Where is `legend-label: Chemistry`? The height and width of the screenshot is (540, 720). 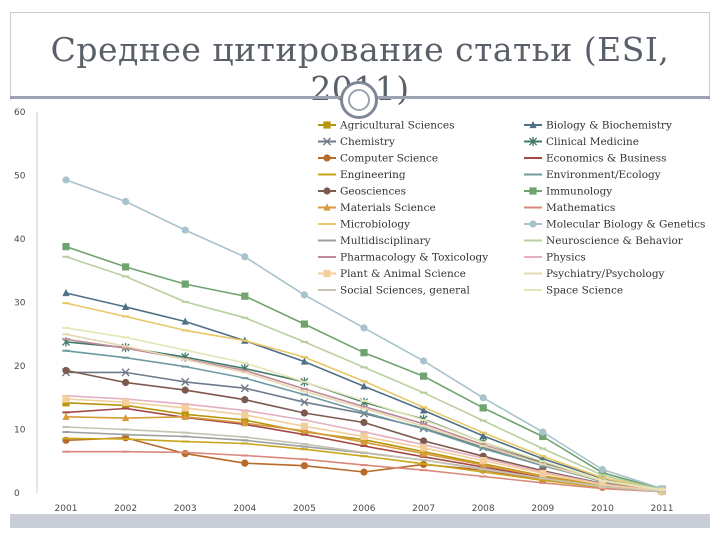 legend-label: Chemistry is located at coordinates (367, 142).